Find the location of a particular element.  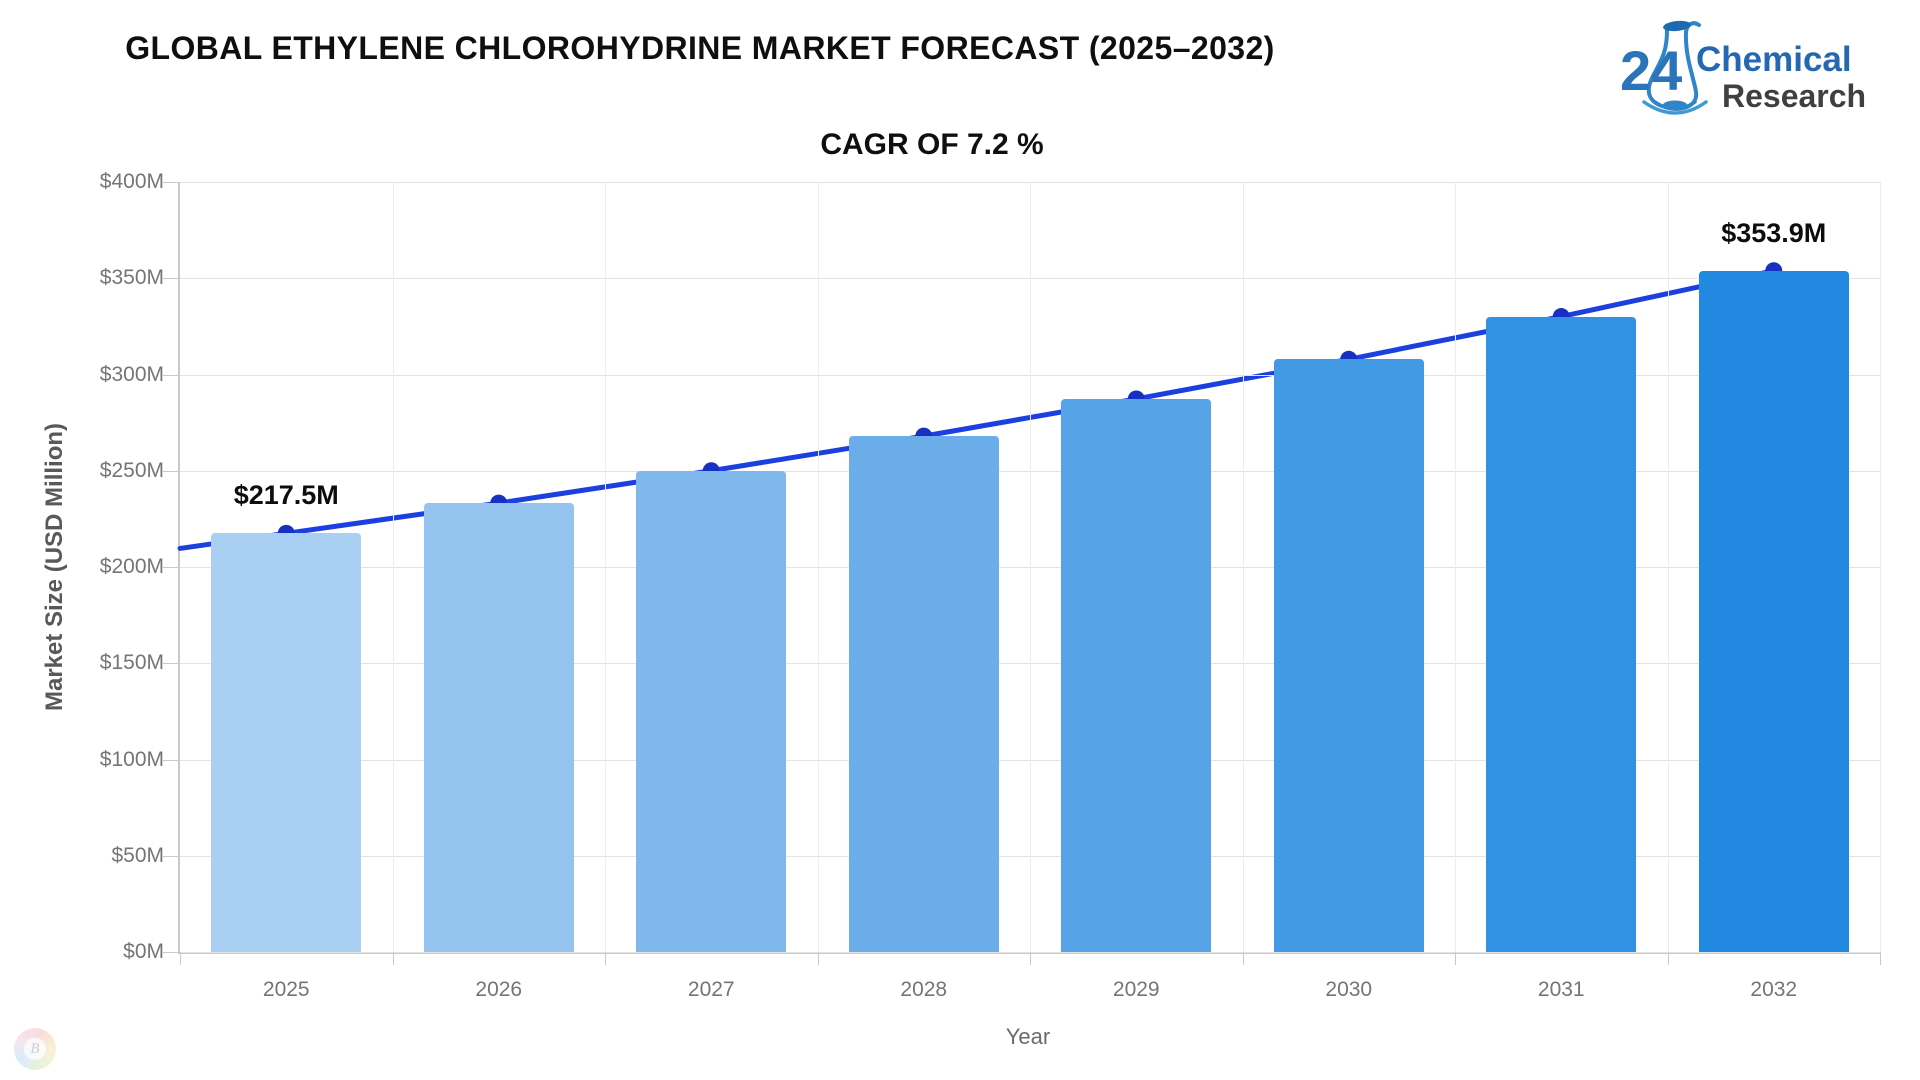

watermark-letter: B is located at coordinates (35, 1049).